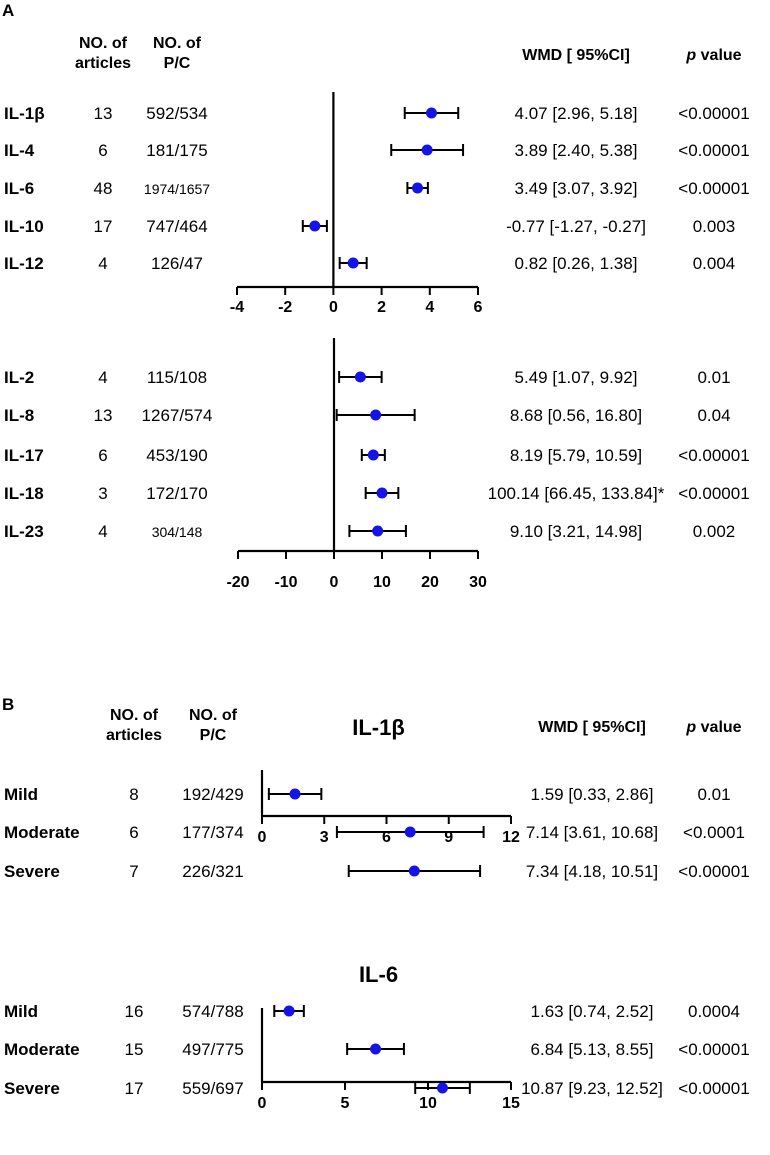 The height and width of the screenshot is (1155, 770). I want to click on row-articles: 8, so click(133, 794).